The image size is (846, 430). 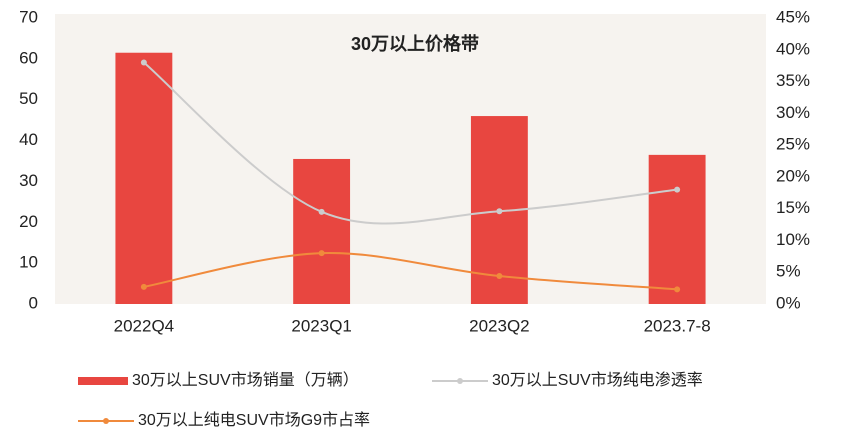 I want to click on y2-tick-label: 25%, so click(x=793, y=144).